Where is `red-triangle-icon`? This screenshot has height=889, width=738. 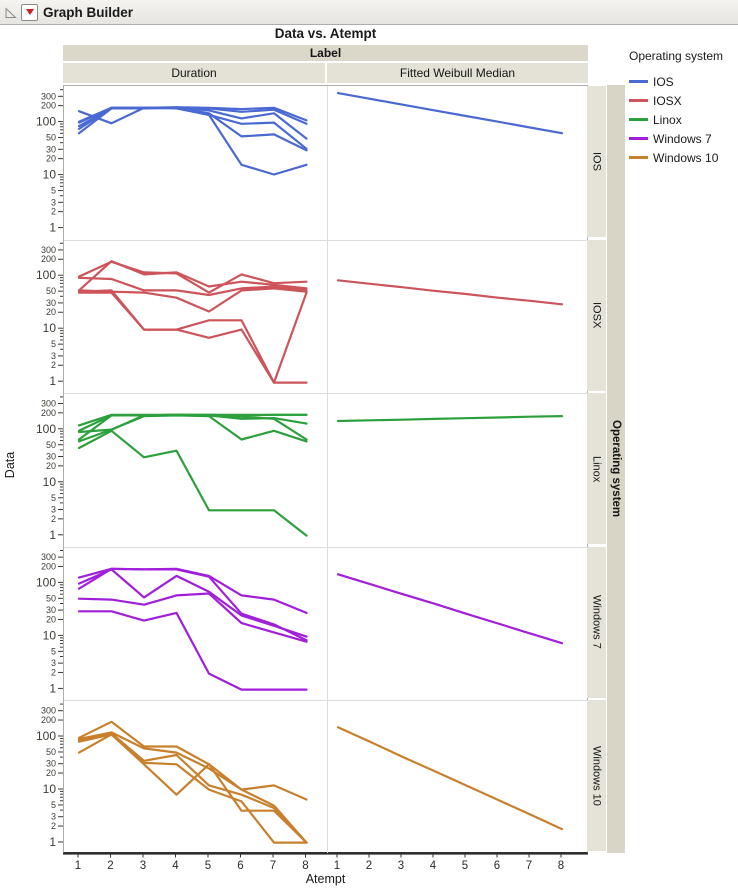 red-triangle-icon is located at coordinates (29, 12).